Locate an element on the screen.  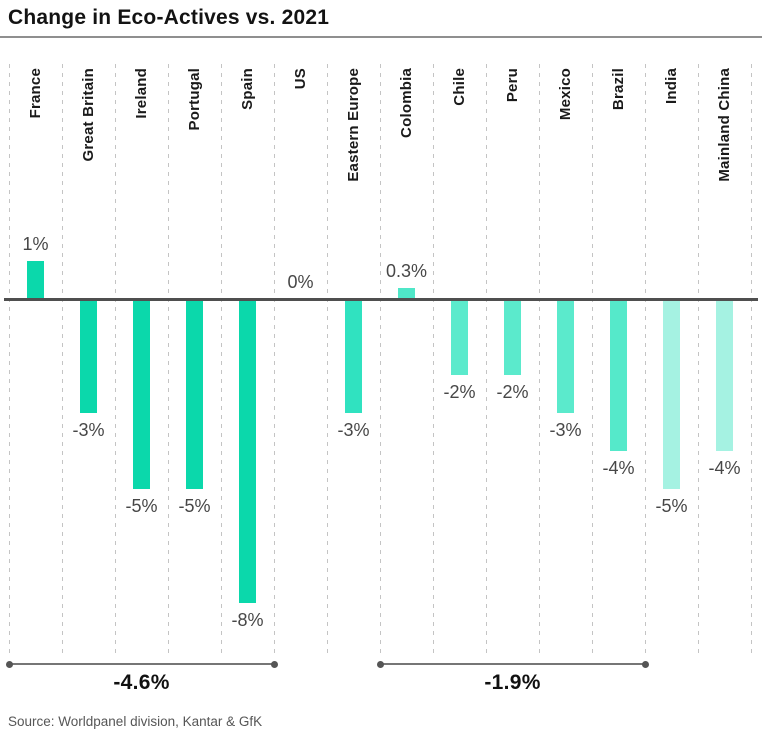
value-label-peru: -2% is located at coordinates (512, 392).